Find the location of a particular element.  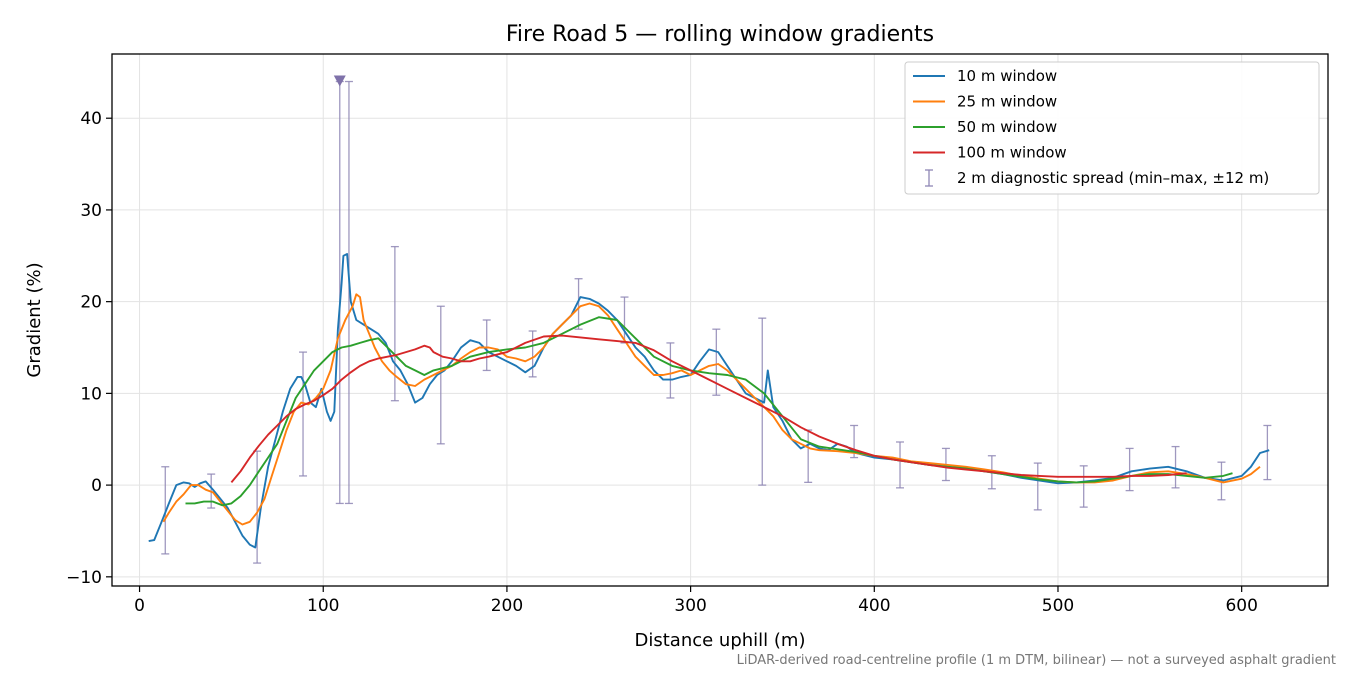

x-axis-label: Distance uphill (m) is located at coordinates (720, 640).